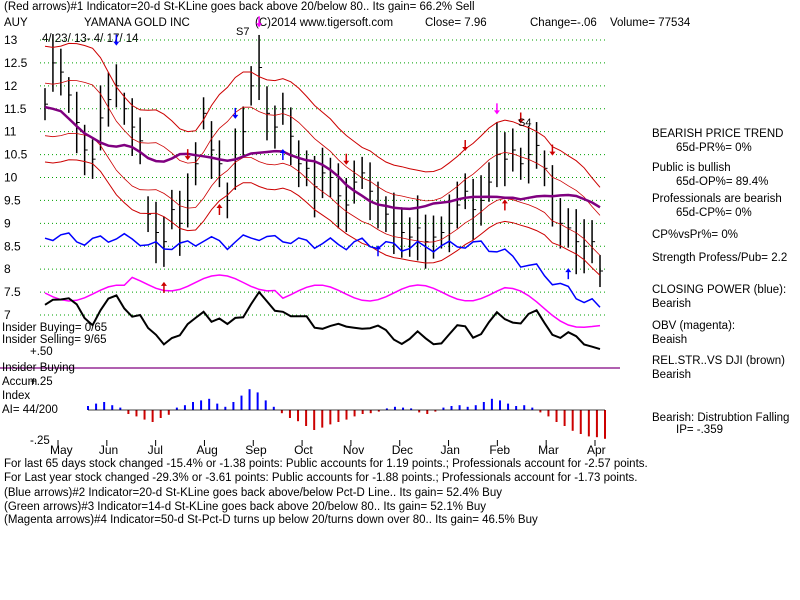 The width and height of the screenshot is (800, 600). I want to click on y-tick-label: 7, so click(7, 315).